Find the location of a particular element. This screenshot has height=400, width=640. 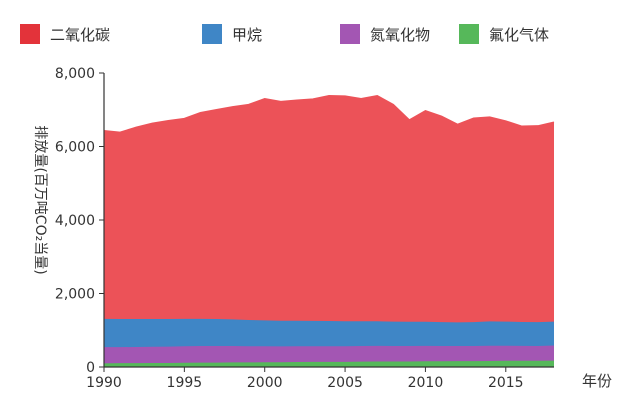

legend-label: 甲烷 is located at coordinates (247, 35).